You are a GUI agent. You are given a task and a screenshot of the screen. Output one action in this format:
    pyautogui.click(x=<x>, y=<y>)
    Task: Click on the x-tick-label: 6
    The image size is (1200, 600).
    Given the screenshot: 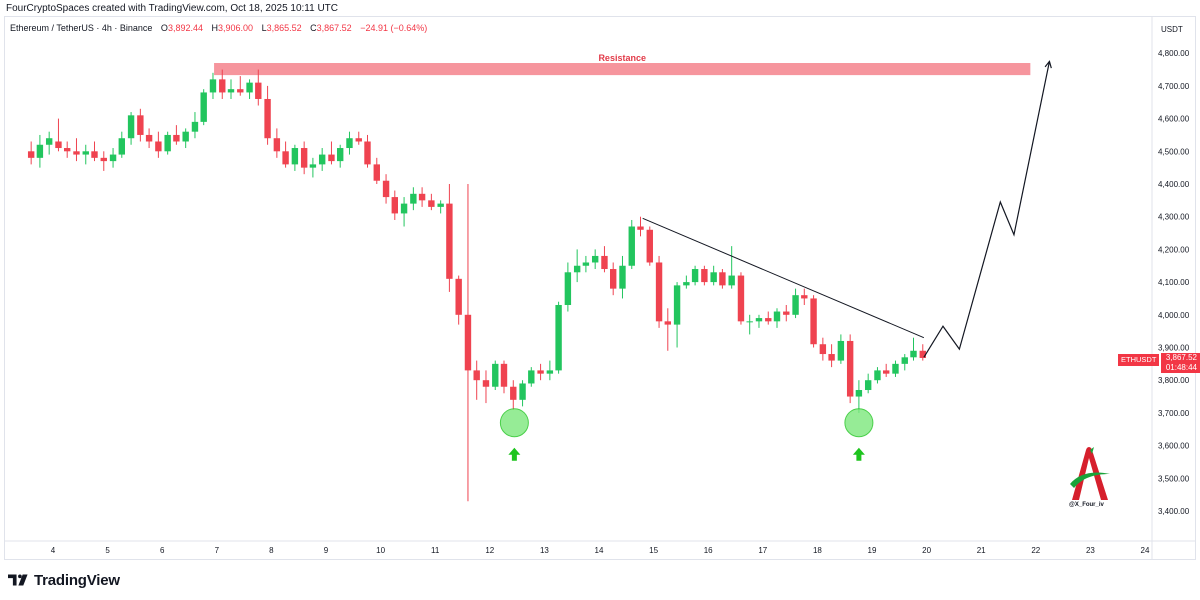 What is the action you would take?
    pyautogui.click(x=162, y=550)
    